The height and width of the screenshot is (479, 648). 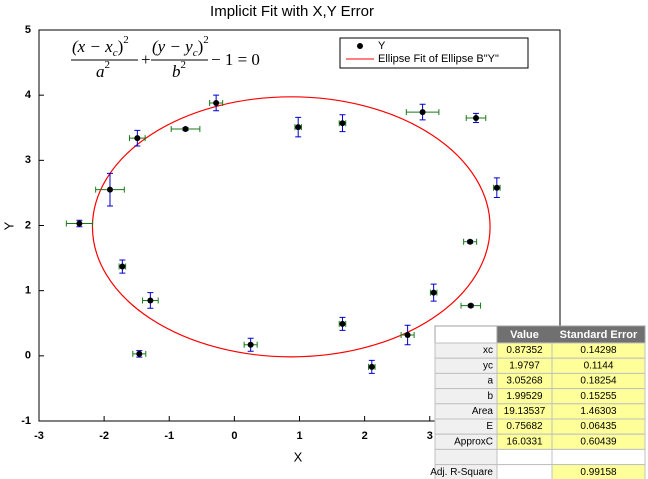 What do you see at coordinates (598, 411) in the screenshot?
I see `table-value: 1.46303` at bounding box center [598, 411].